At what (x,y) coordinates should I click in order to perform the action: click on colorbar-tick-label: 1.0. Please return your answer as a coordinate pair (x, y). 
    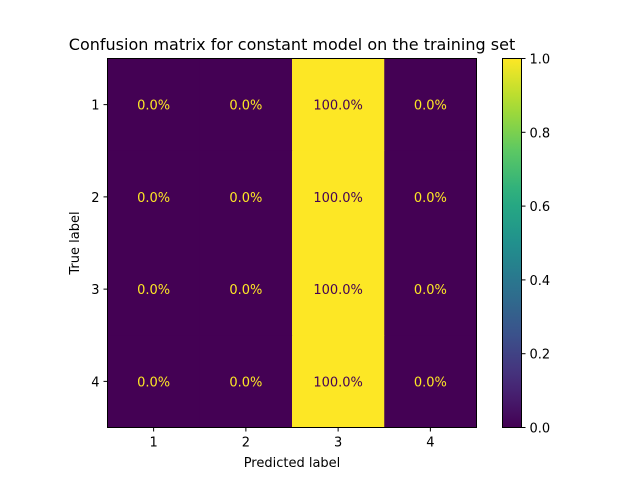
    Looking at the image, I should click on (540, 60).